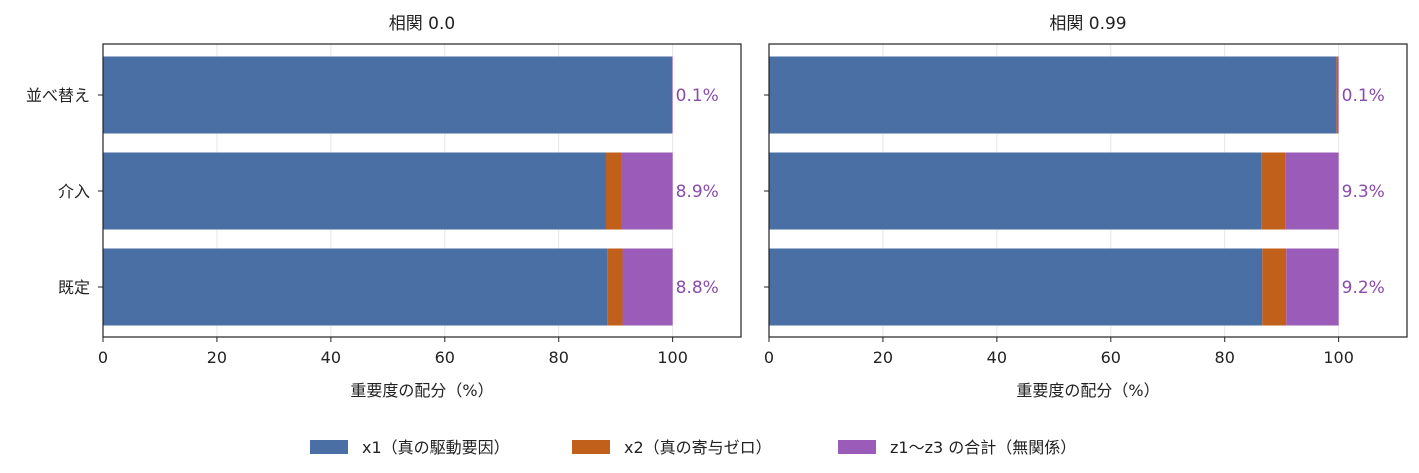 The width and height of the screenshot is (1419, 473). I want to click on bar-annotation: 8.8%, so click(697, 288).